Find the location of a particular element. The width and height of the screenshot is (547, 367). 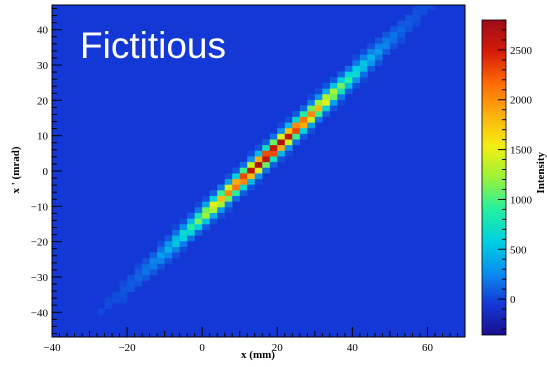

y-axis: −40 −30 −20 −10 0 10 20 30 40 is located at coordinates (46, 171).